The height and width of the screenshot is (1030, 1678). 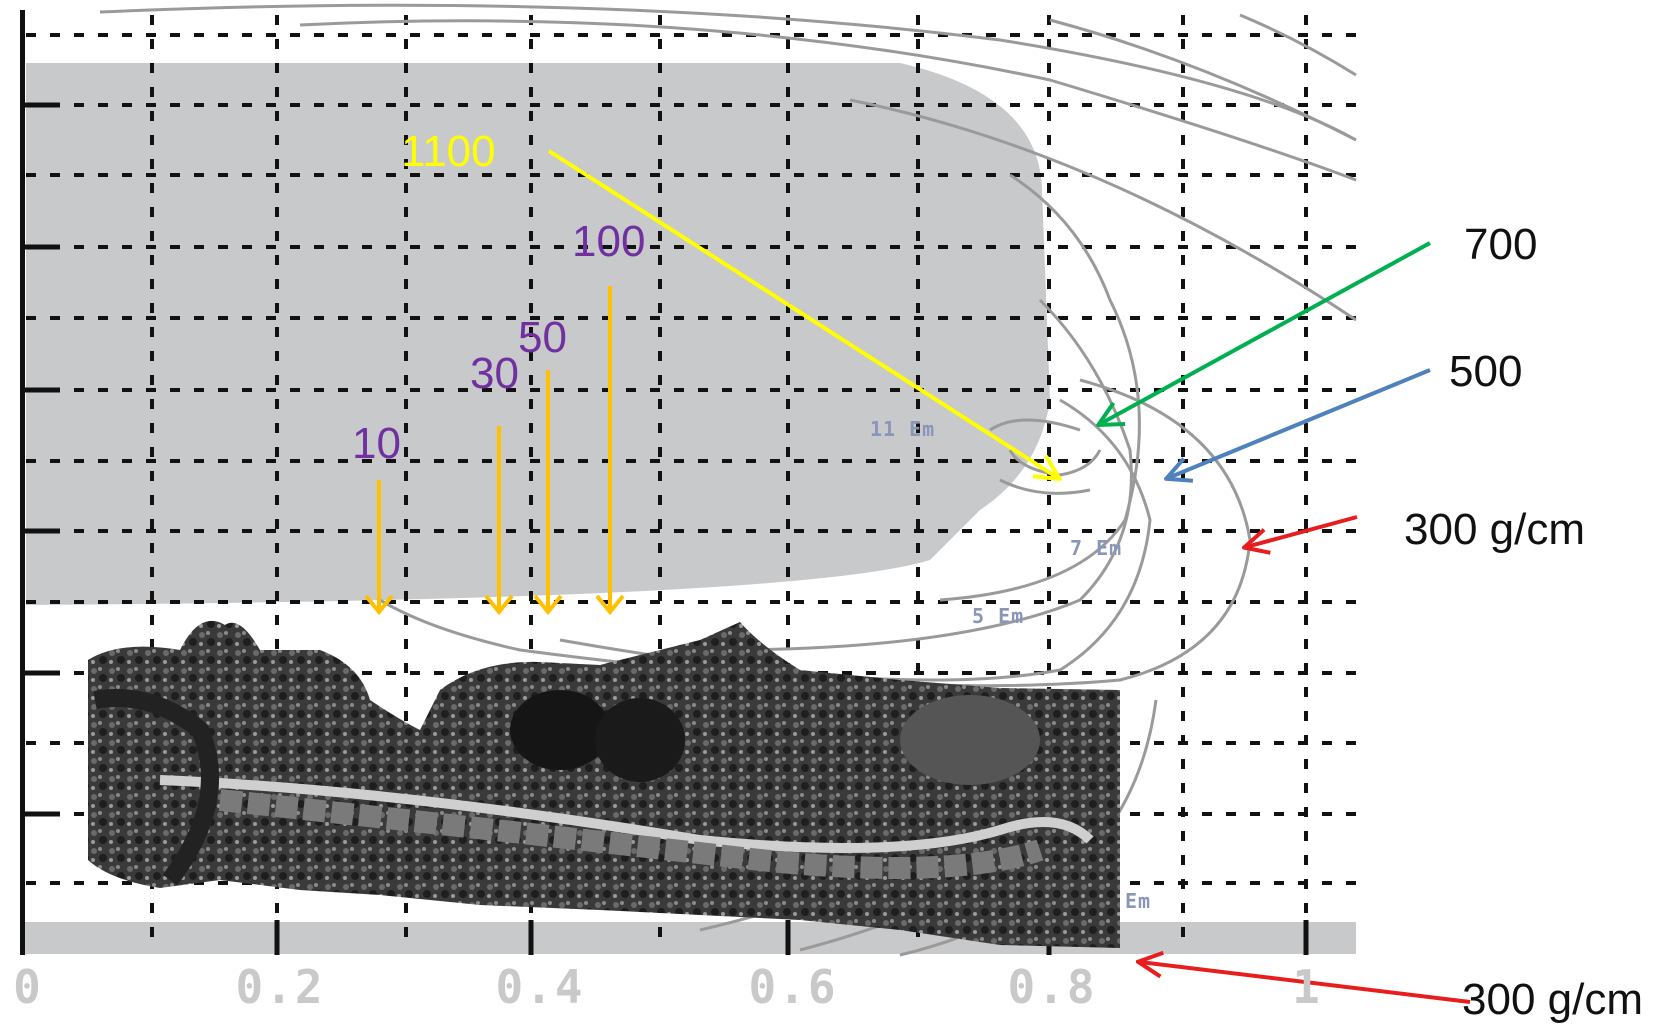 I want to click on label-1100: 1100, so click(x=448, y=151).